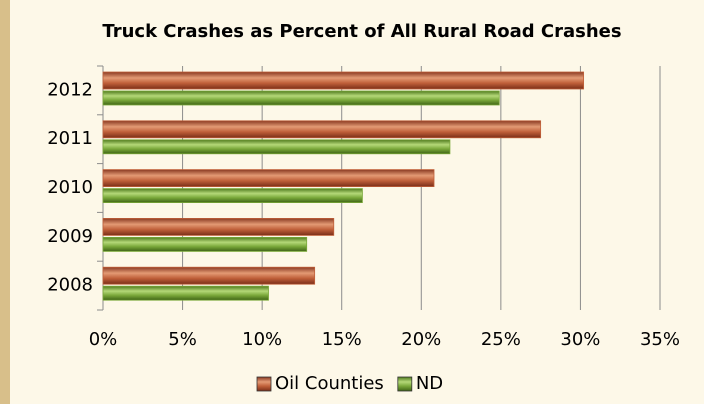 The height and width of the screenshot is (404, 704). What do you see at coordinates (70, 89) in the screenshot?
I see `y-tick-label: 2012` at bounding box center [70, 89].